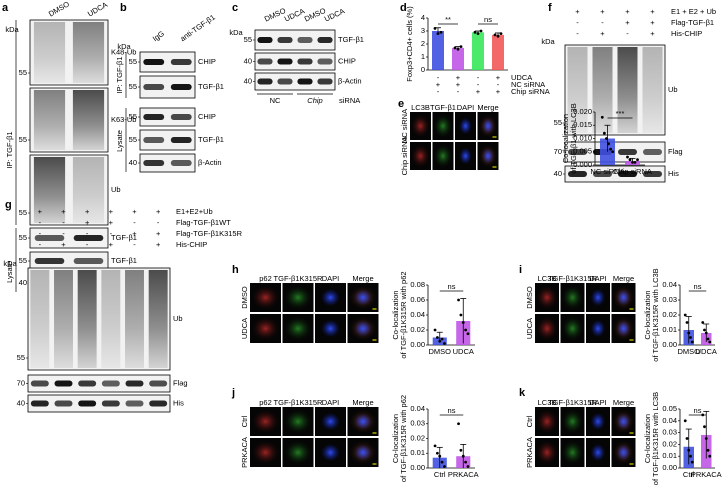 The width and height of the screenshot is (722, 497). What do you see at coordinates (334, 14) in the screenshot?
I see `lane-label: UDCA` at bounding box center [334, 14].